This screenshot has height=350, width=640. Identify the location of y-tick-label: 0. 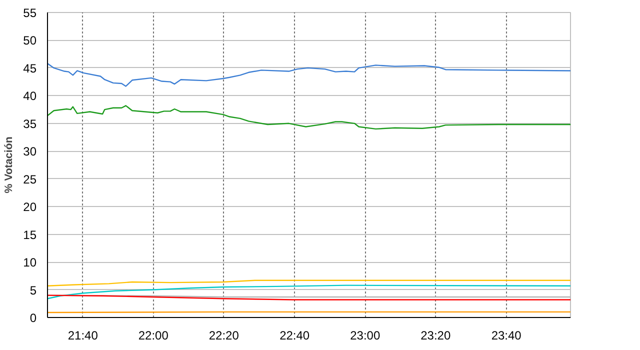
(33, 318).